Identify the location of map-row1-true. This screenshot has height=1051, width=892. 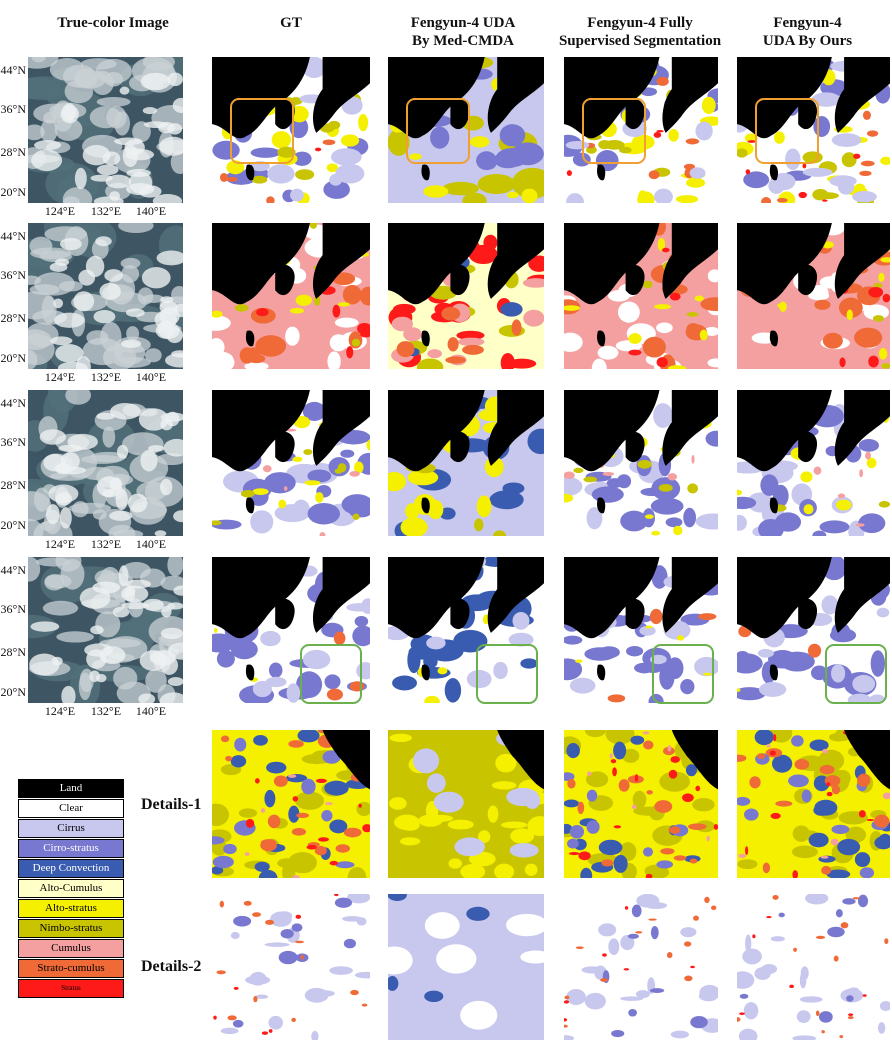
(105, 130).